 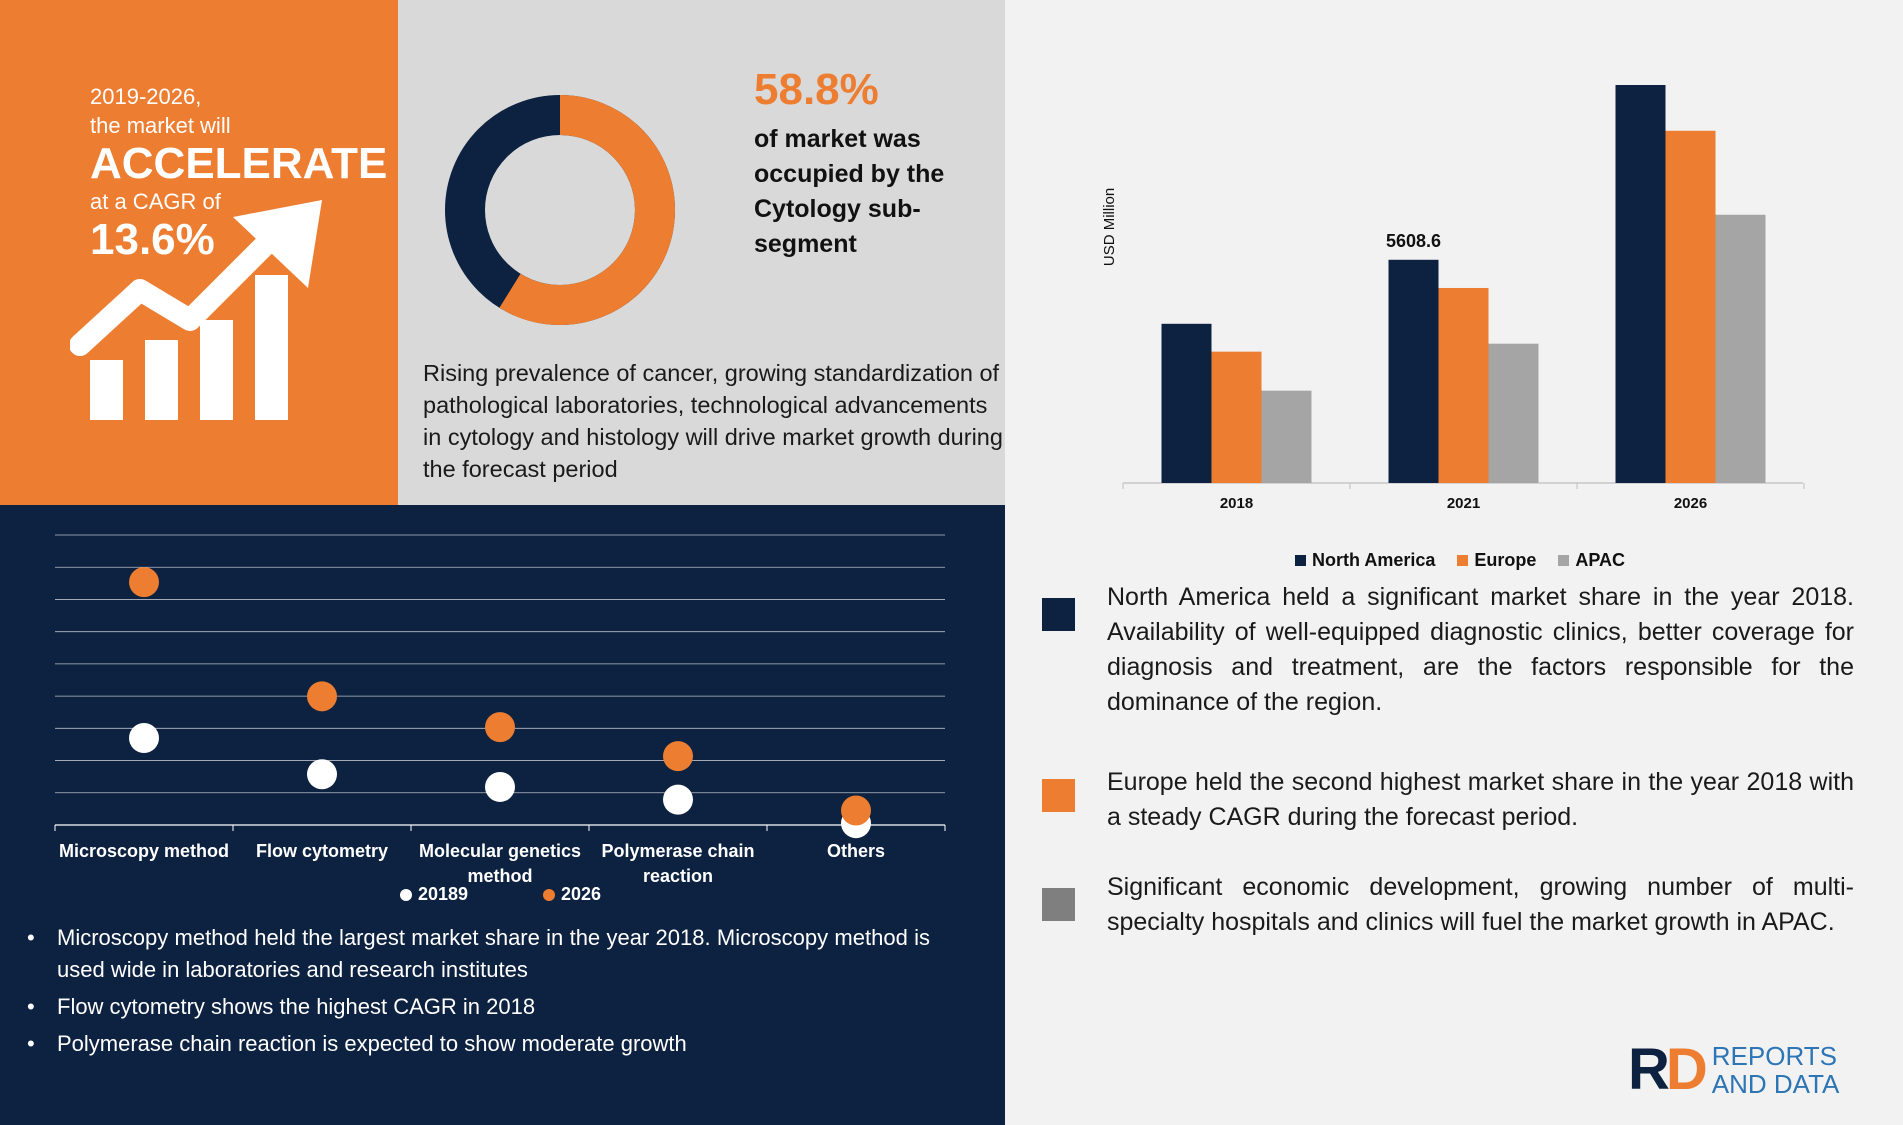 What do you see at coordinates (1374, 560) in the screenshot?
I see `legend-label: North America` at bounding box center [1374, 560].